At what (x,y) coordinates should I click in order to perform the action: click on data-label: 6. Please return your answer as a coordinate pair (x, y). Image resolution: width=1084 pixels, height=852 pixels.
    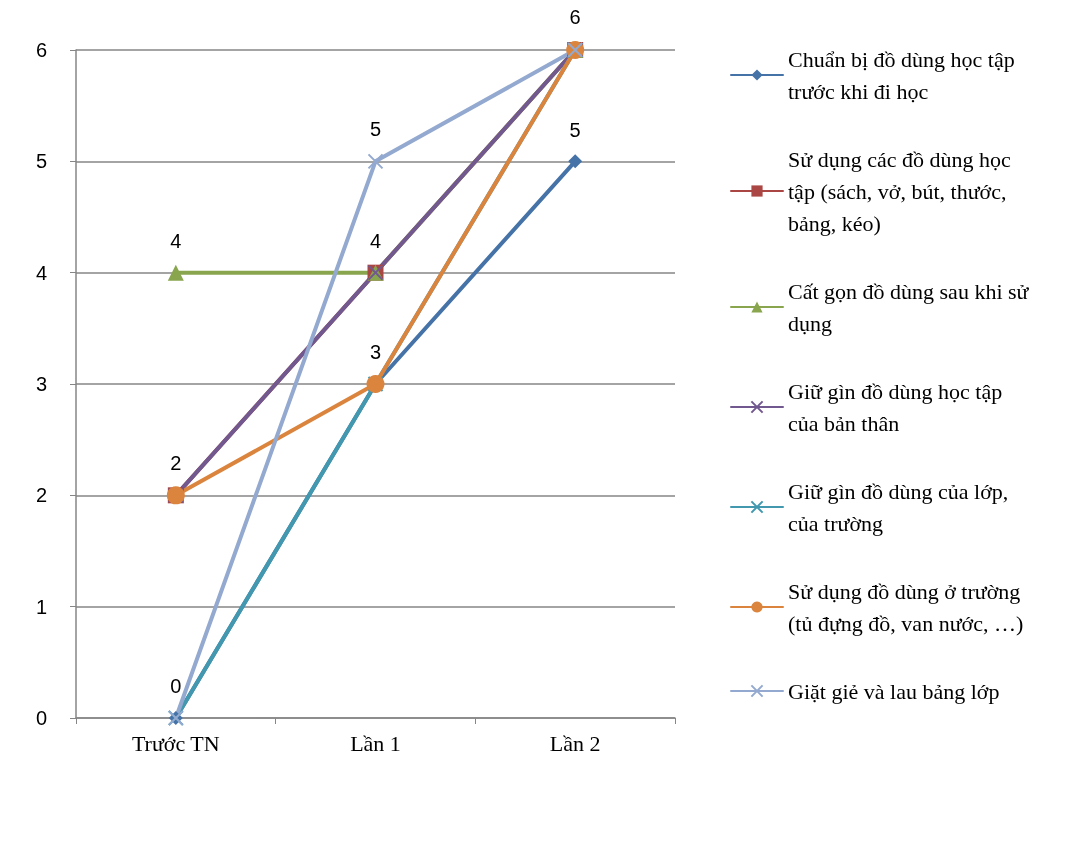
    Looking at the image, I should click on (575, 17).